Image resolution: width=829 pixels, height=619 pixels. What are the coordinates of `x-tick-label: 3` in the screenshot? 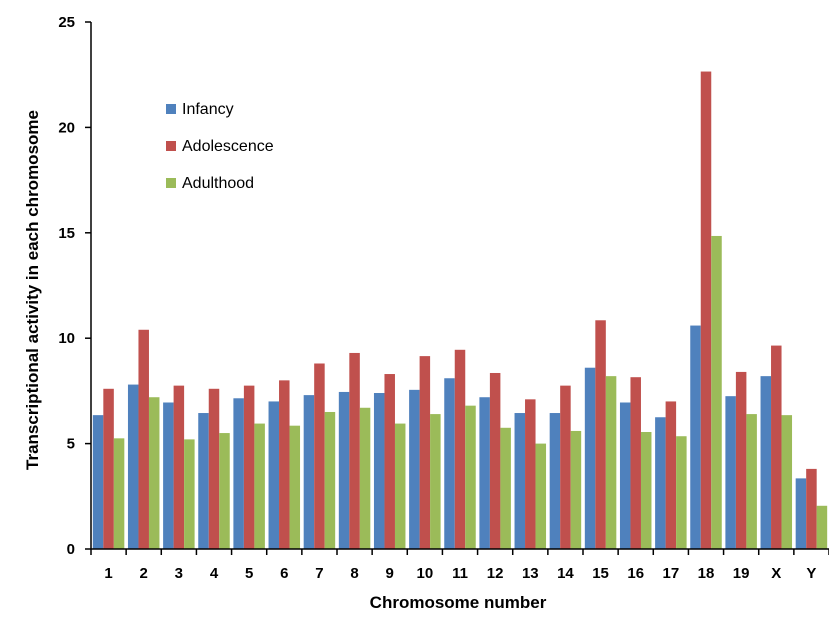 It's located at (179, 573).